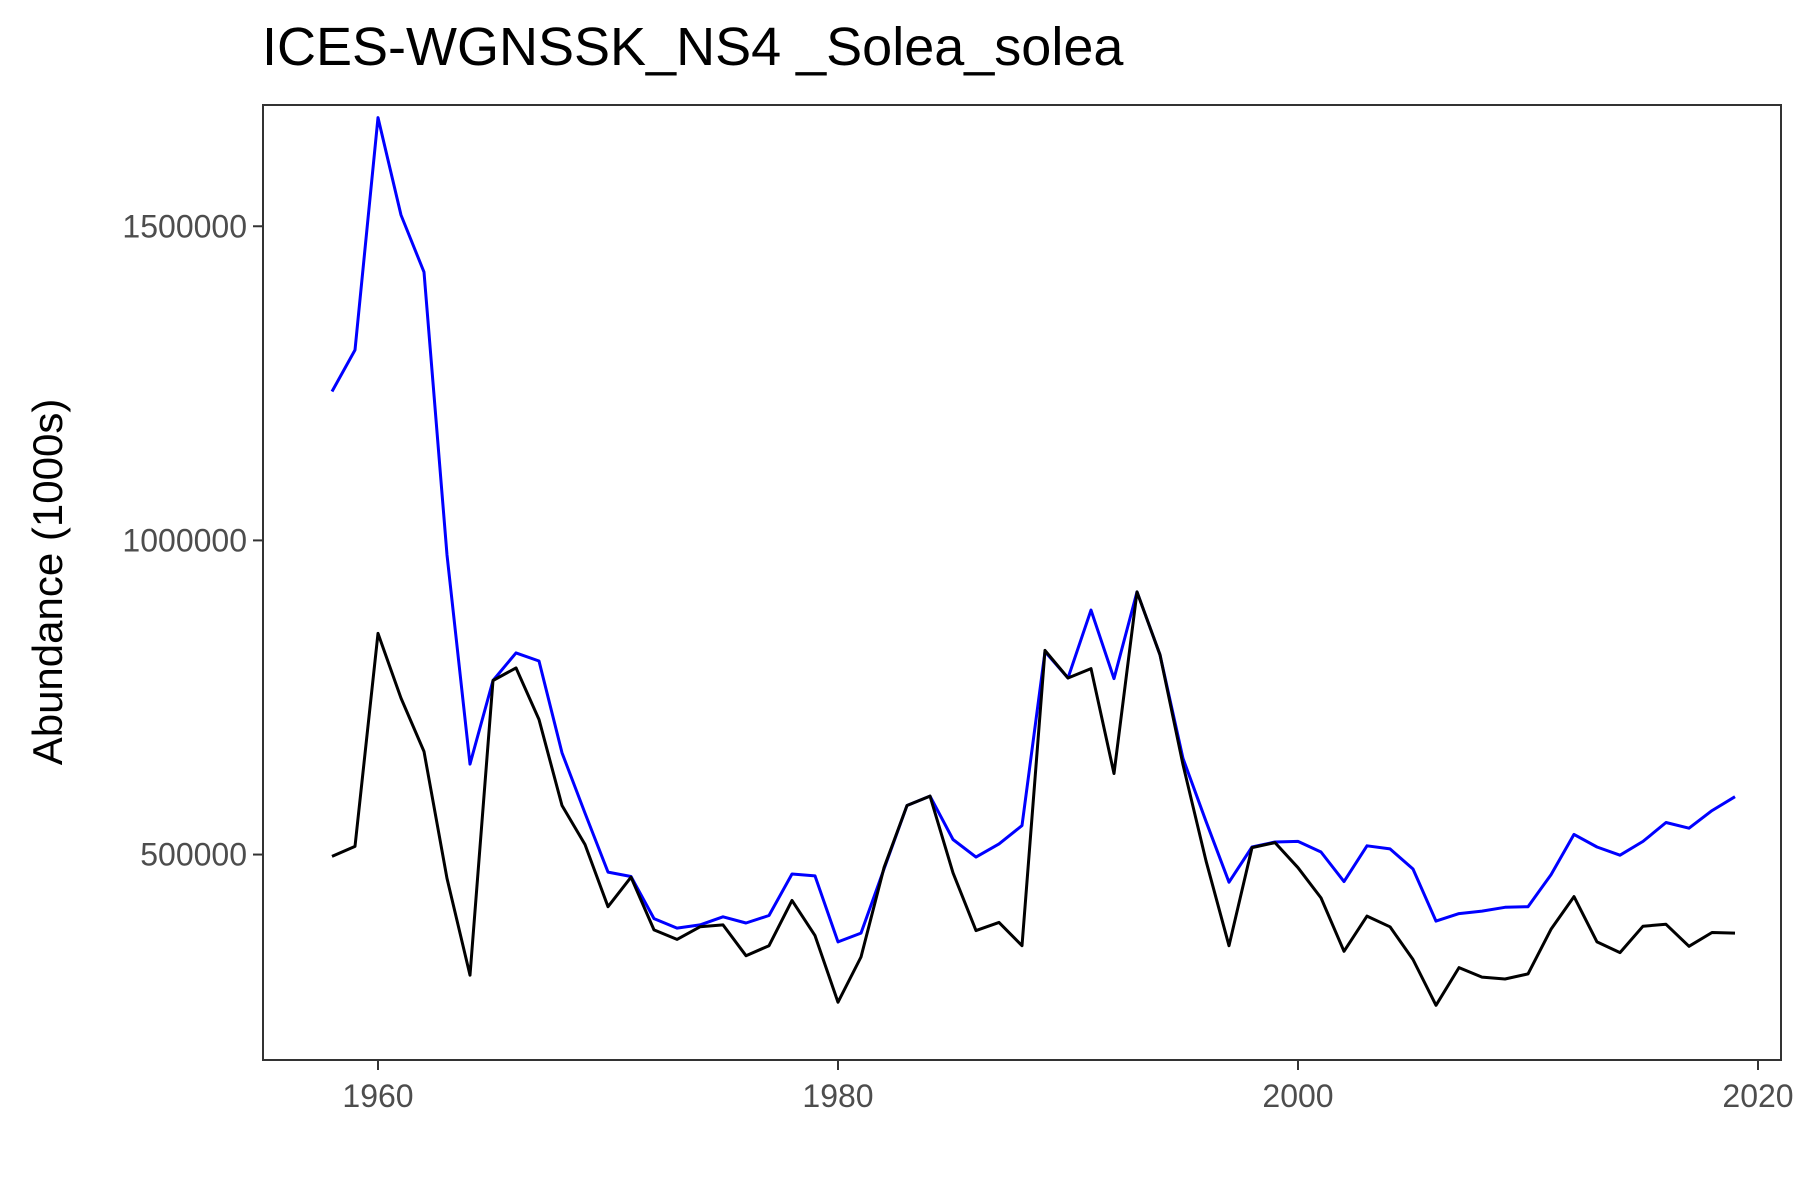 This screenshot has height=1200, width=1800. I want to click on y-axis-label: Abundance (1000s), so click(47, 582).